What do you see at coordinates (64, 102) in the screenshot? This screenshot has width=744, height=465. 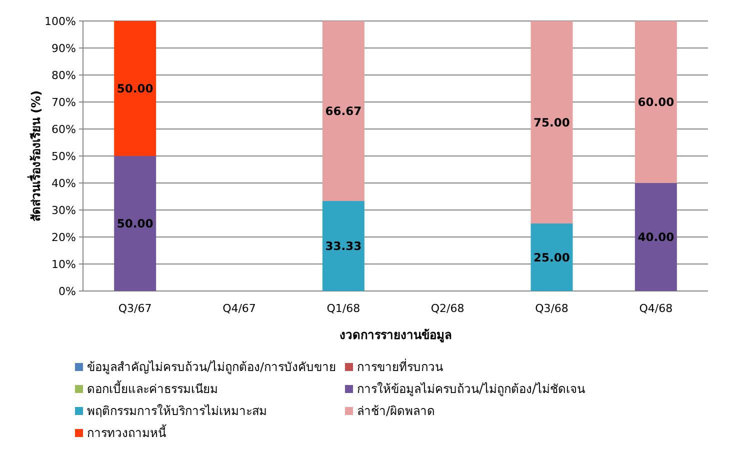 I see `y-tick-label: 70%` at bounding box center [64, 102].